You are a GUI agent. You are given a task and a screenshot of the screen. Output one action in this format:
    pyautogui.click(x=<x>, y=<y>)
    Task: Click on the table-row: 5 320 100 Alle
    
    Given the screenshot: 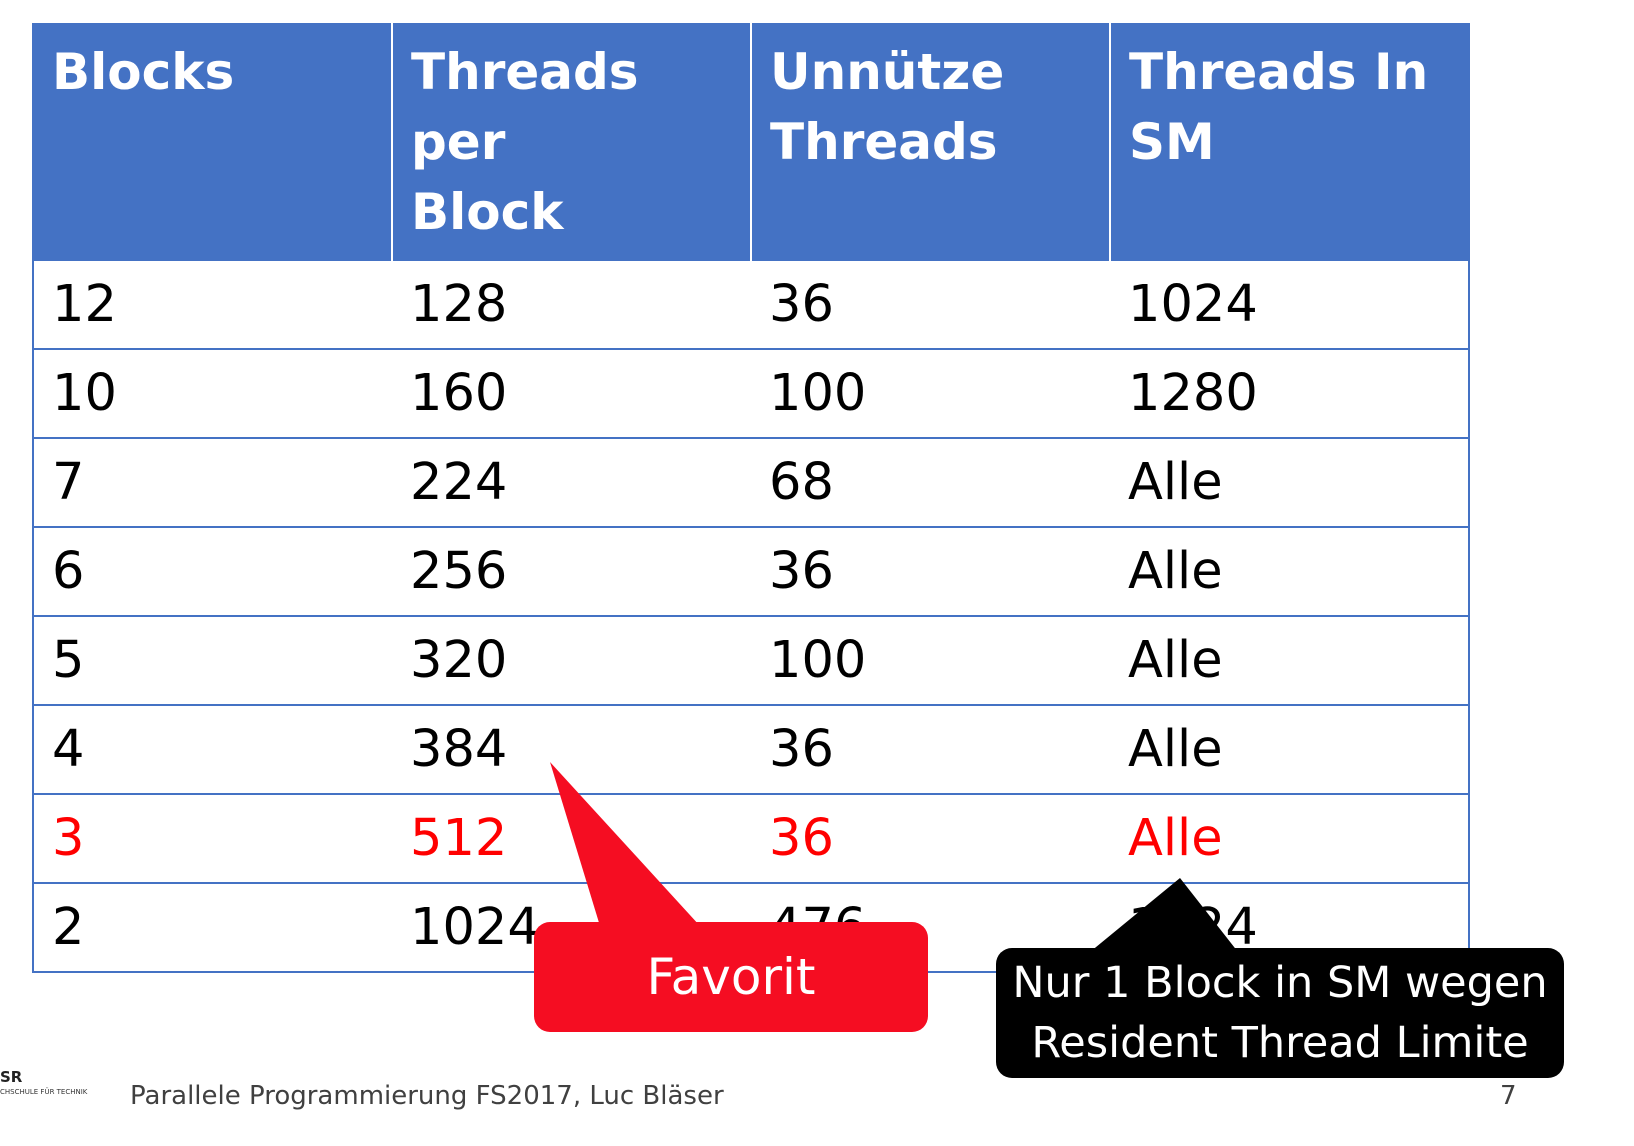 What is the action you would take?
    pyautogui.click(x=751, y=660)
    